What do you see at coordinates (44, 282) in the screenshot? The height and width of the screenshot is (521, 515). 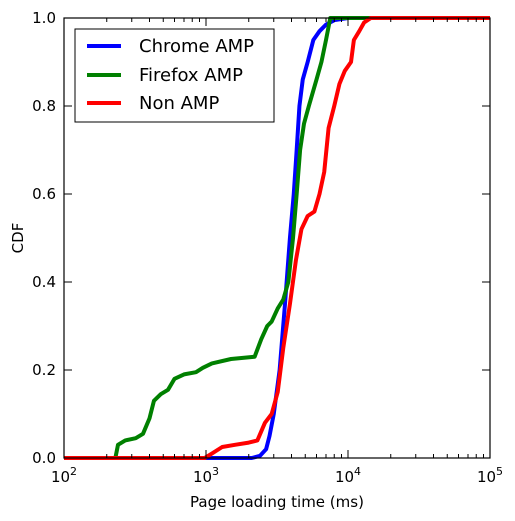 I see `y-tick-label: 0.4` at bounding box center [44, 282].